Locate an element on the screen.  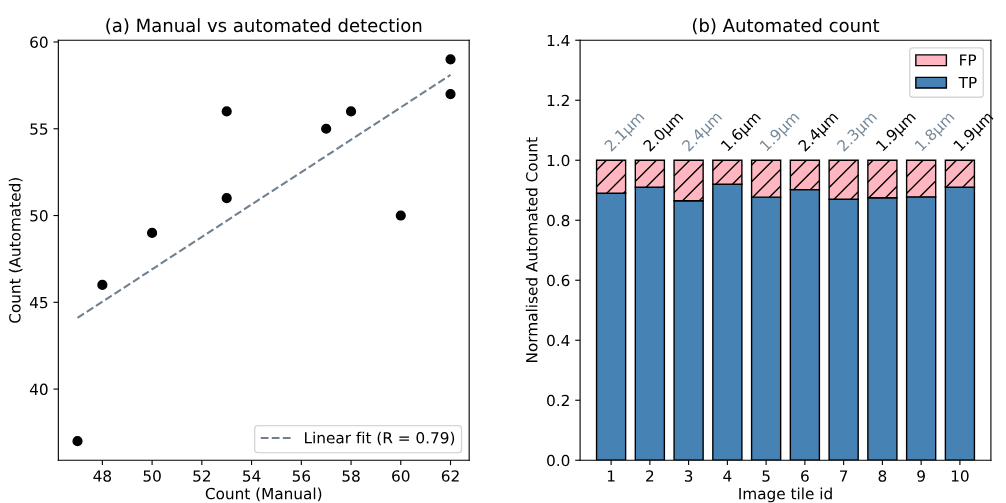
x-tick-label: 1 is located at coordinates (611, 476).